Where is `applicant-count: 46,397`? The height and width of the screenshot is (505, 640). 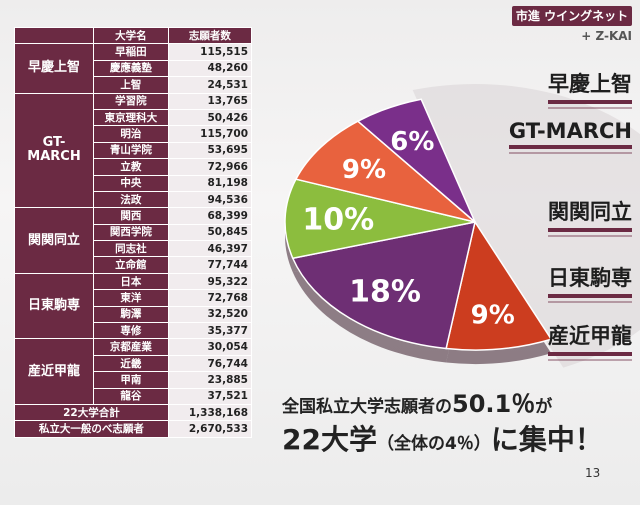 applicant-count: 46,397 is located at coordinates (210, 249).